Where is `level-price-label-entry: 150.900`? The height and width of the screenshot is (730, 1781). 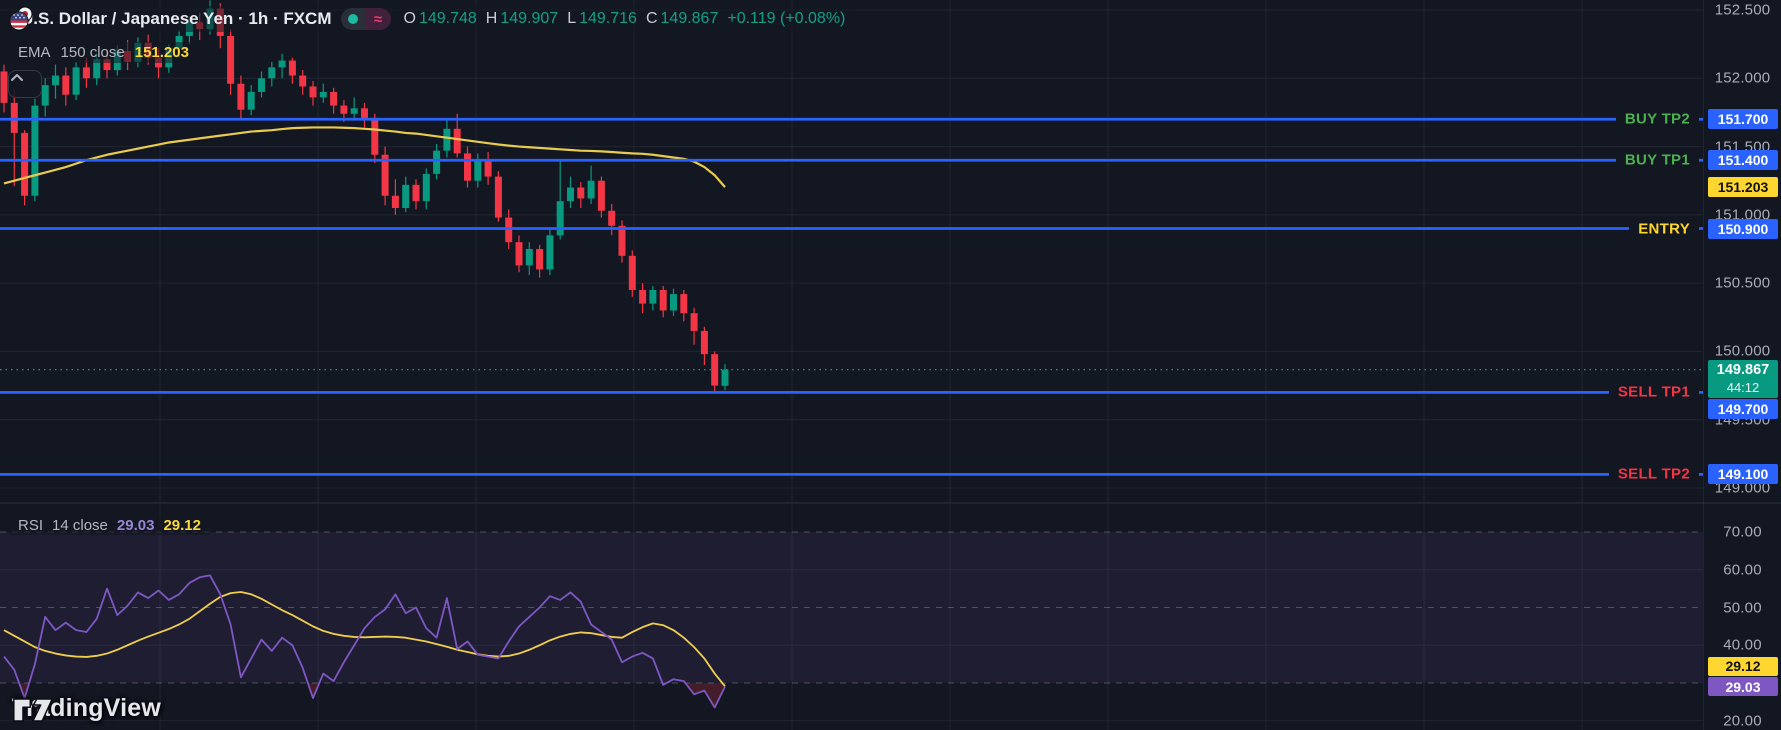
level-price-label-entry: 150.900 is located at coordinates (1743, 228).